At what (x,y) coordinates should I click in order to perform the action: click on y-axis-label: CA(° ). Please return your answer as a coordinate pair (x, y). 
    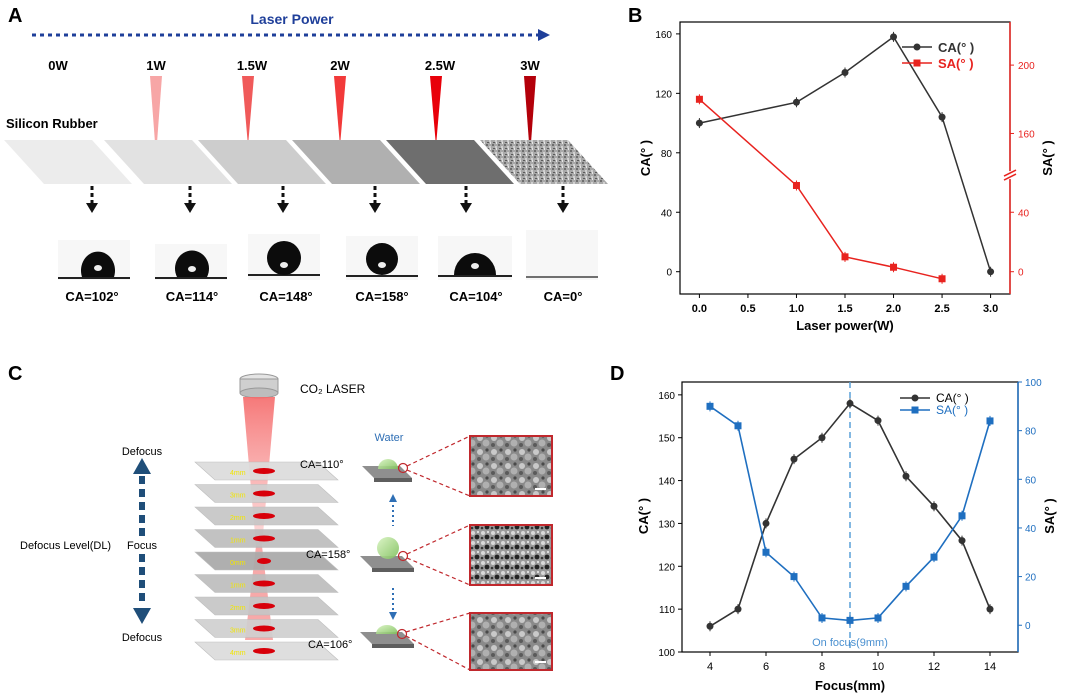
    Looking at the image, I should click on (645, 158).